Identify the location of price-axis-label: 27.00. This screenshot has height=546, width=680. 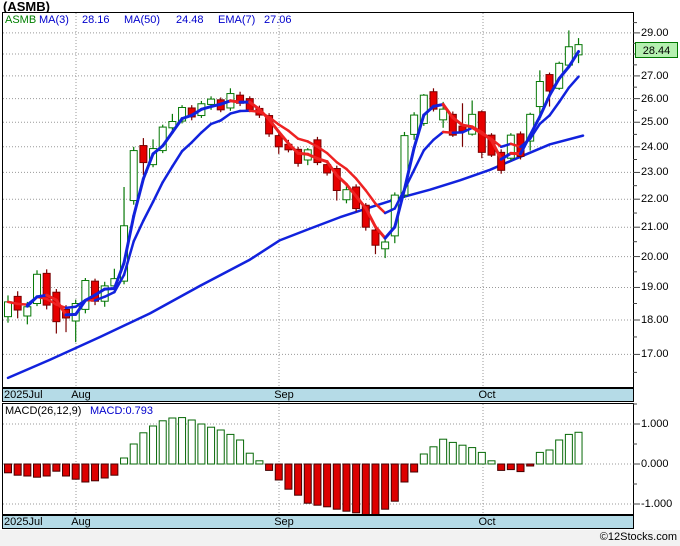
(655, 75).